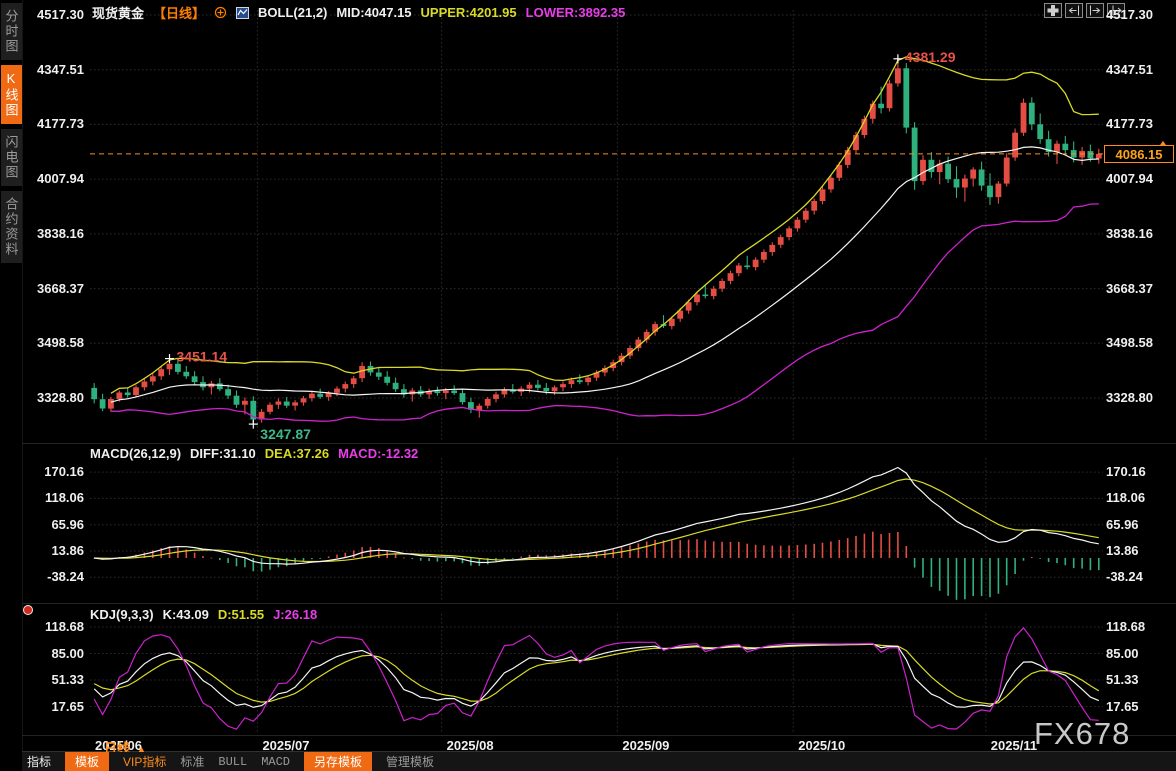 The image size is (1176, 771). What do you see at coordinates (1116, 10) in the screenshot?
I see `page-right-icon` at bounding box center [1116, 10].